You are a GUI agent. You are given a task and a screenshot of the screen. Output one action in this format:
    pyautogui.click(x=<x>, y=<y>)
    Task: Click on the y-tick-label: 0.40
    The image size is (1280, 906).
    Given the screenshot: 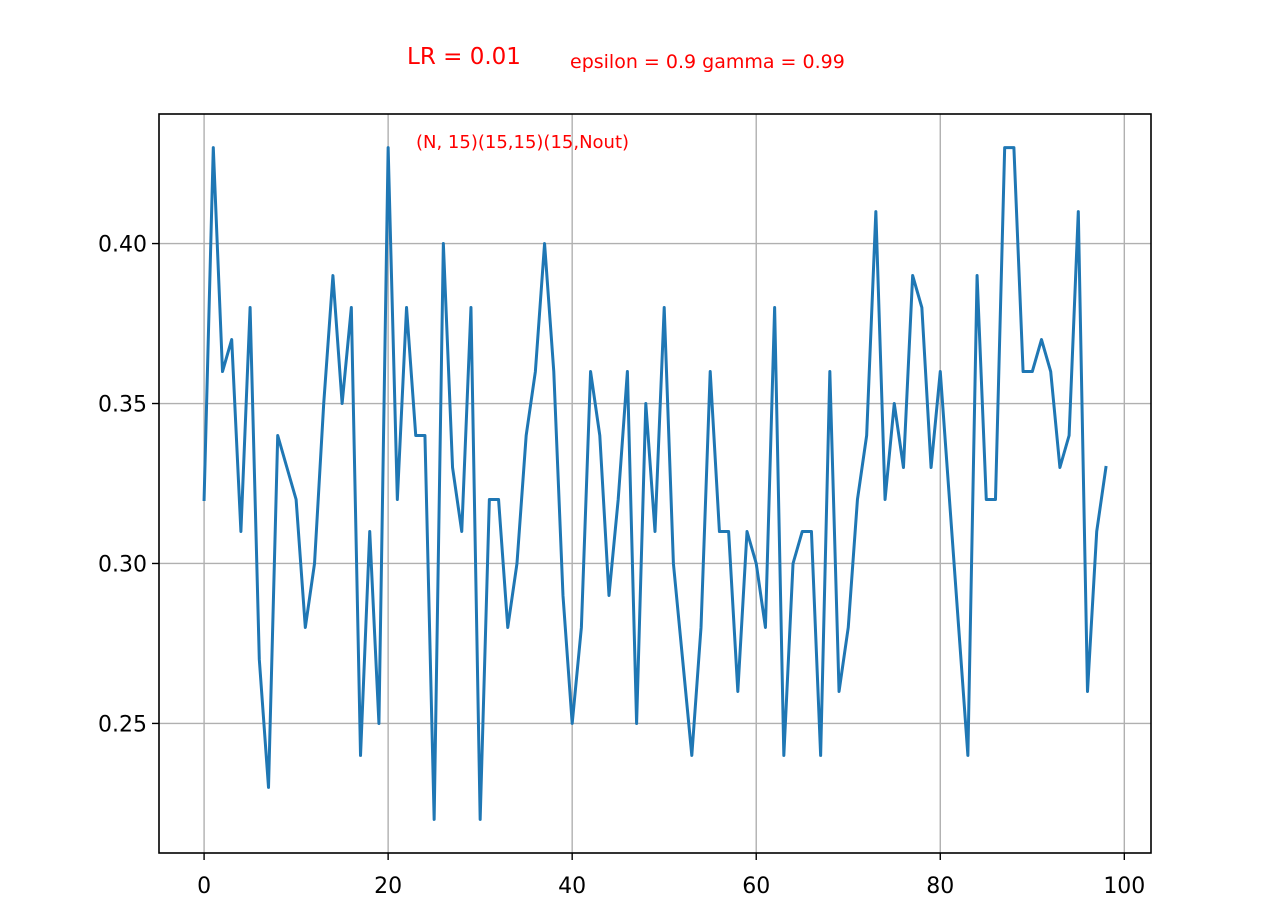 What is the action you would take?
    pyautogui.click(x=122, y=245)
    